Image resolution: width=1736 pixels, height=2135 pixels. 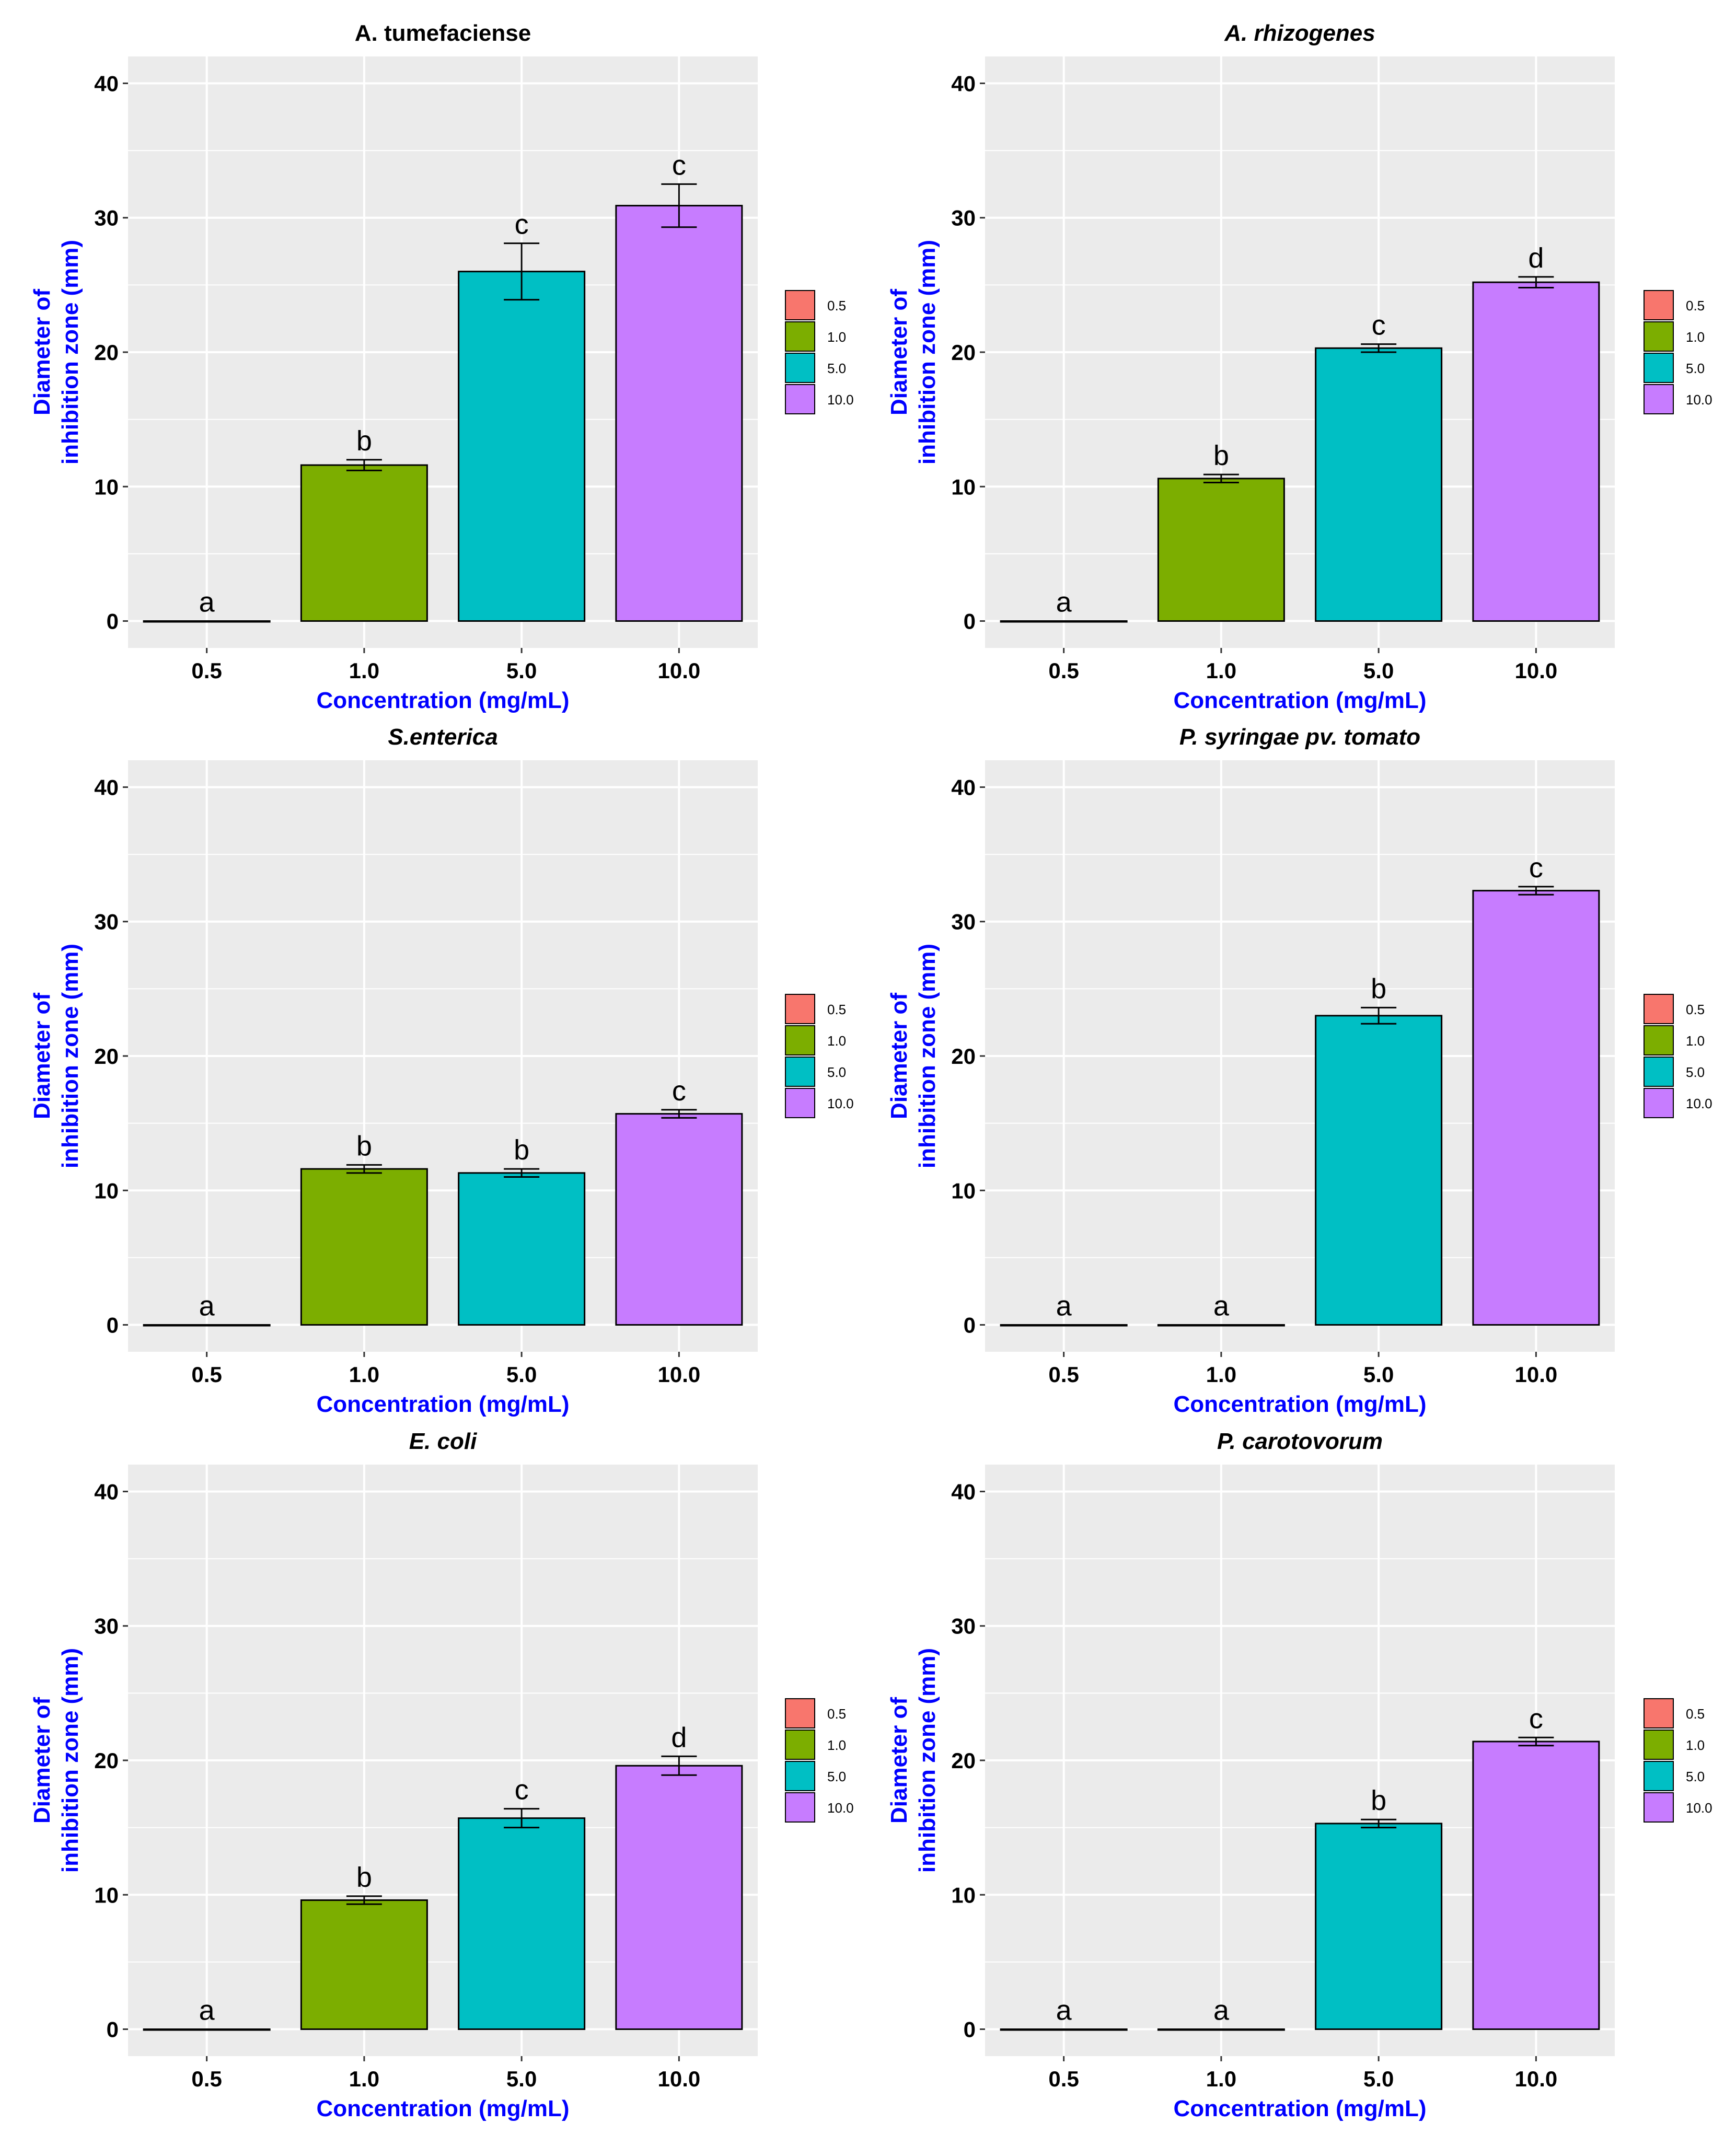 What do you see at coordinates (1536, 258) in the screenshot?
I see `significance-letter: d` at bounding box center [1536, 258].